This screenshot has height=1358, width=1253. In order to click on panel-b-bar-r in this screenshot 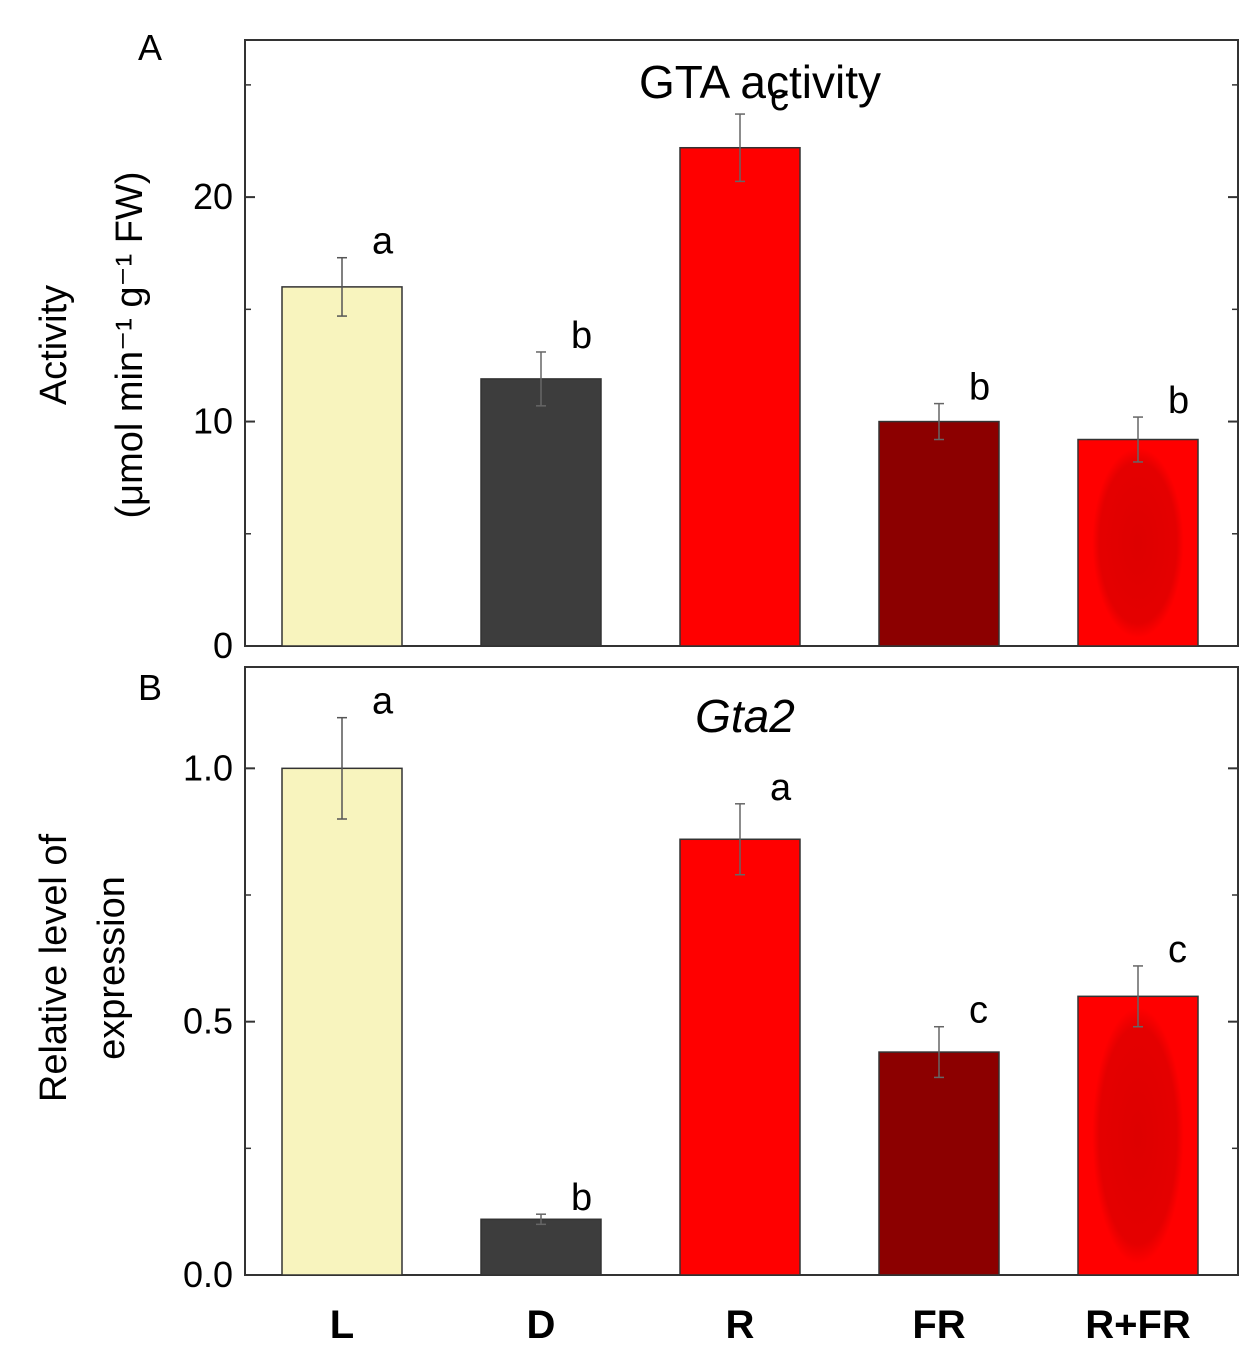, I will do `click(740, 1057)`.